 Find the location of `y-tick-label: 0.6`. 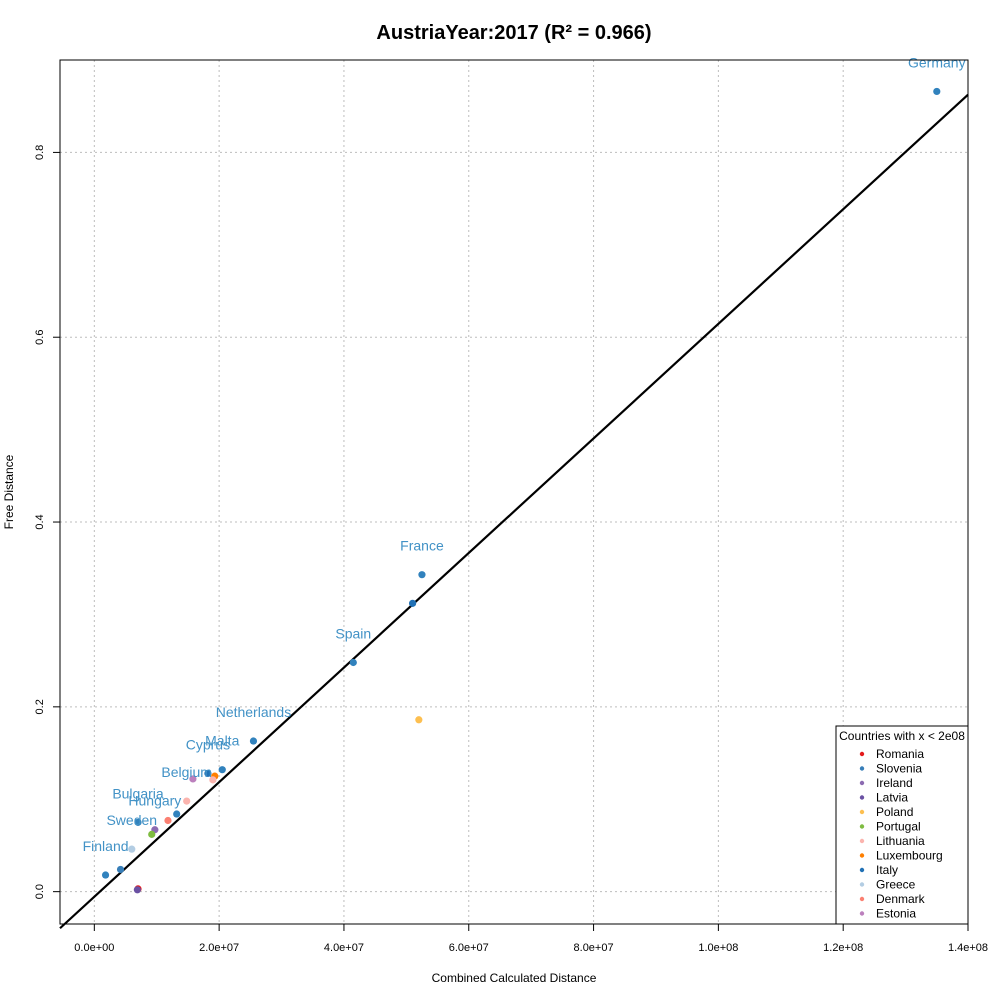

y-tick-label: 0.6 is located at coordinates (40, 337).